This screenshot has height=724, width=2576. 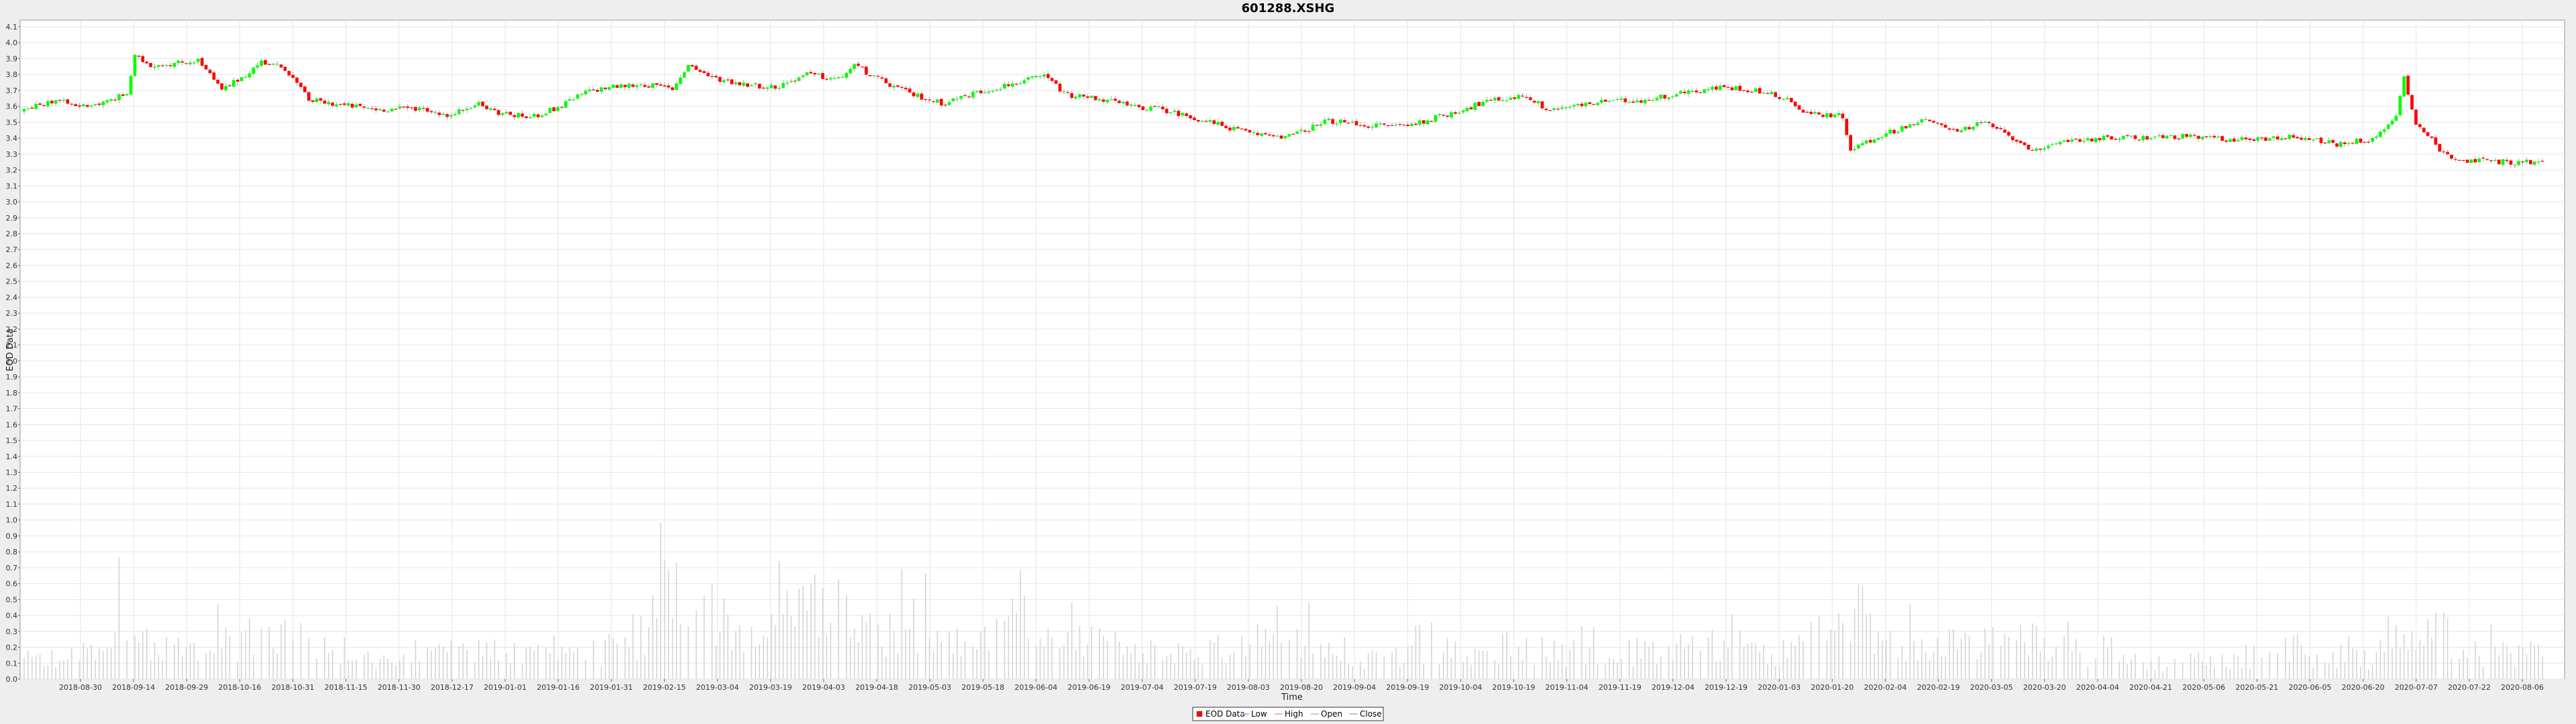 What do you see at coordinates (12, 568) in the screenshot?
I see `y-tick-label: 0.7` at bounding box center [12, 568].